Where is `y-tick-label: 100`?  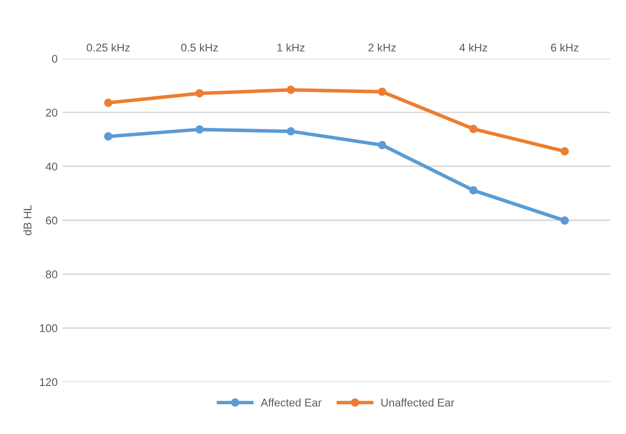 y-tick-label: 100 is located at coordinates (49, 328).